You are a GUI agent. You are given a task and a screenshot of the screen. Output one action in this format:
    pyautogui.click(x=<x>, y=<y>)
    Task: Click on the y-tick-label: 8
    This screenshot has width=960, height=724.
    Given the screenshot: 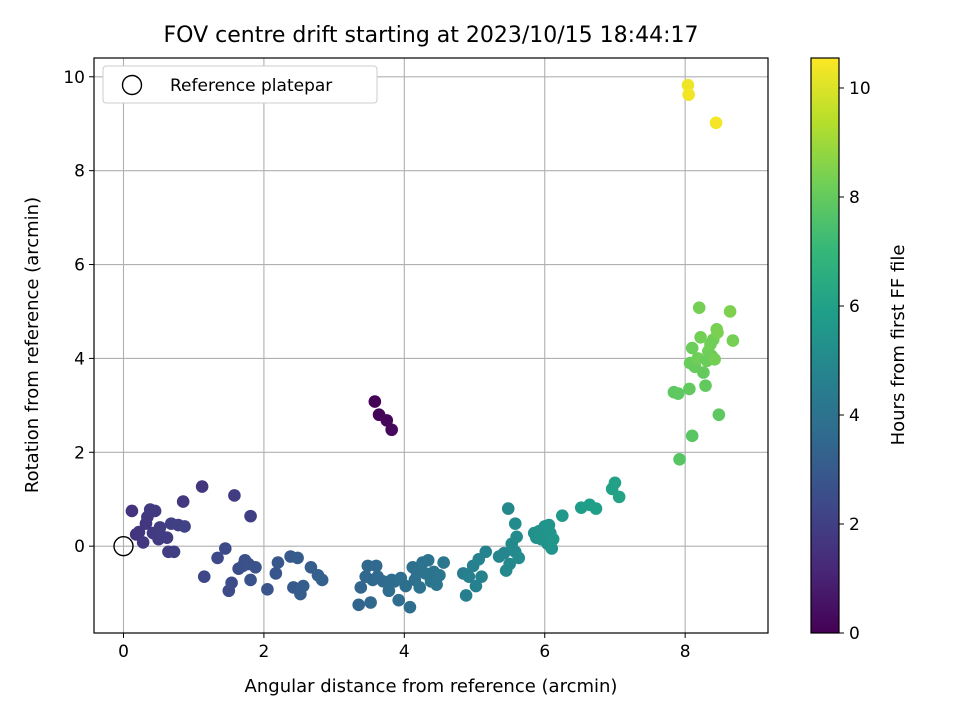 What is the action you would take?
    pyautogui.click(x=79, y=172)
    